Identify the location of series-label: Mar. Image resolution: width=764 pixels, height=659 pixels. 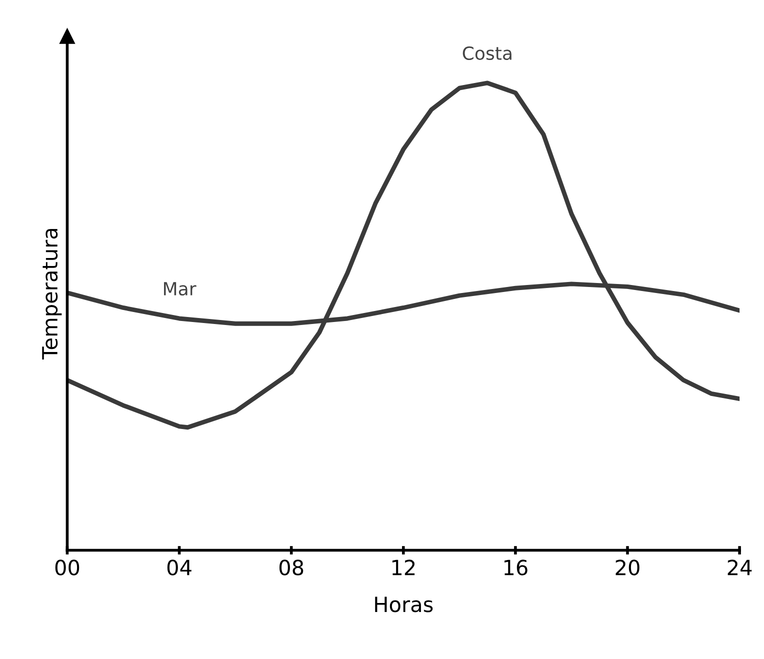
(180, 289).